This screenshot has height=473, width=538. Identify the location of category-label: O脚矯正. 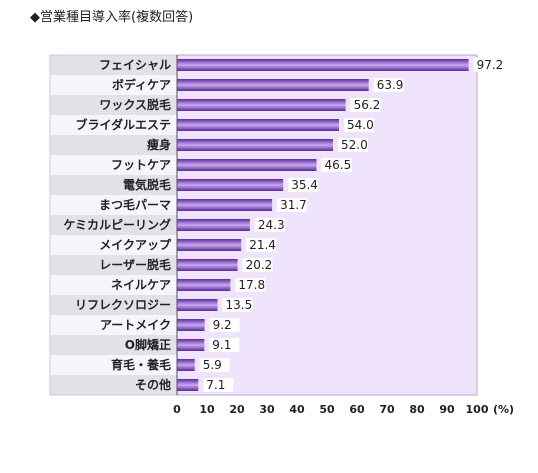
(148, 344).